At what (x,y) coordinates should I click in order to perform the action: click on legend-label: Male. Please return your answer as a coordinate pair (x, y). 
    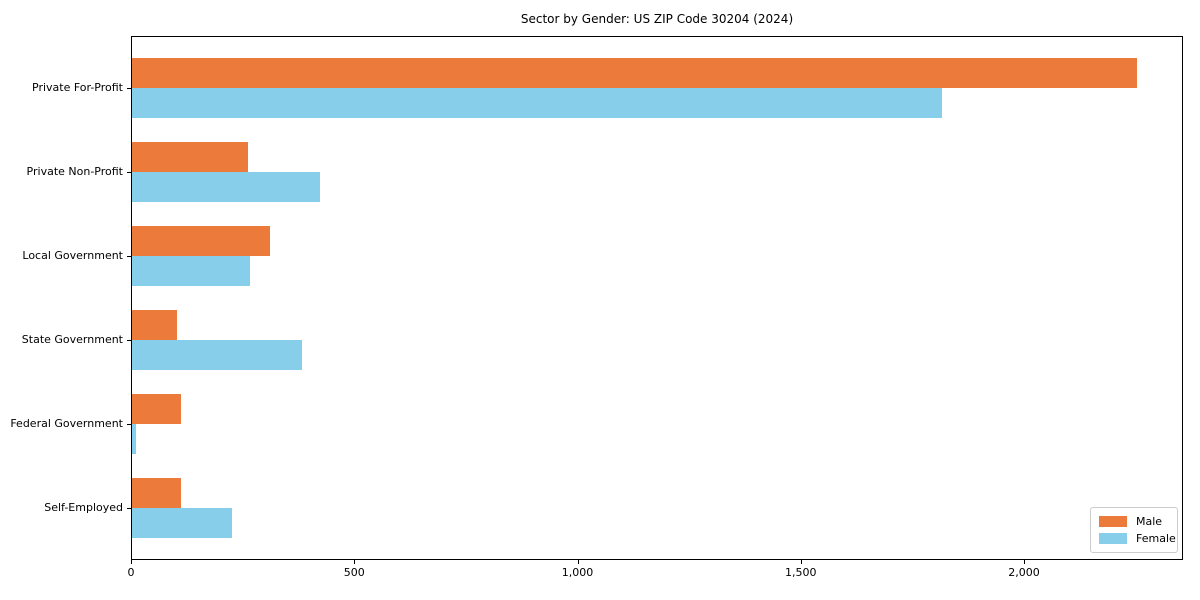
    Looking at the image, I should click on (1149, 521).